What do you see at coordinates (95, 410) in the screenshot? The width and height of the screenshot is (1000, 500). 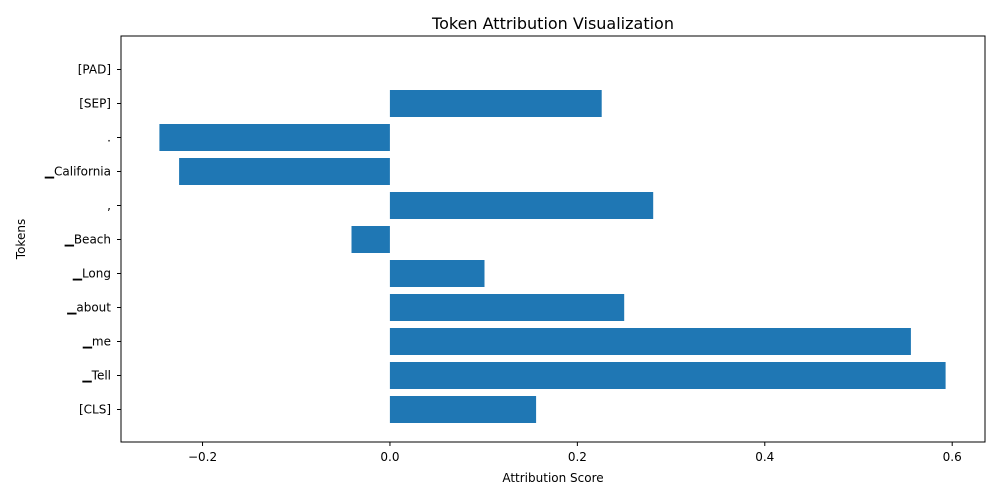 I see `y-tick-label: [CLS]` at bounding box center [95, 410].